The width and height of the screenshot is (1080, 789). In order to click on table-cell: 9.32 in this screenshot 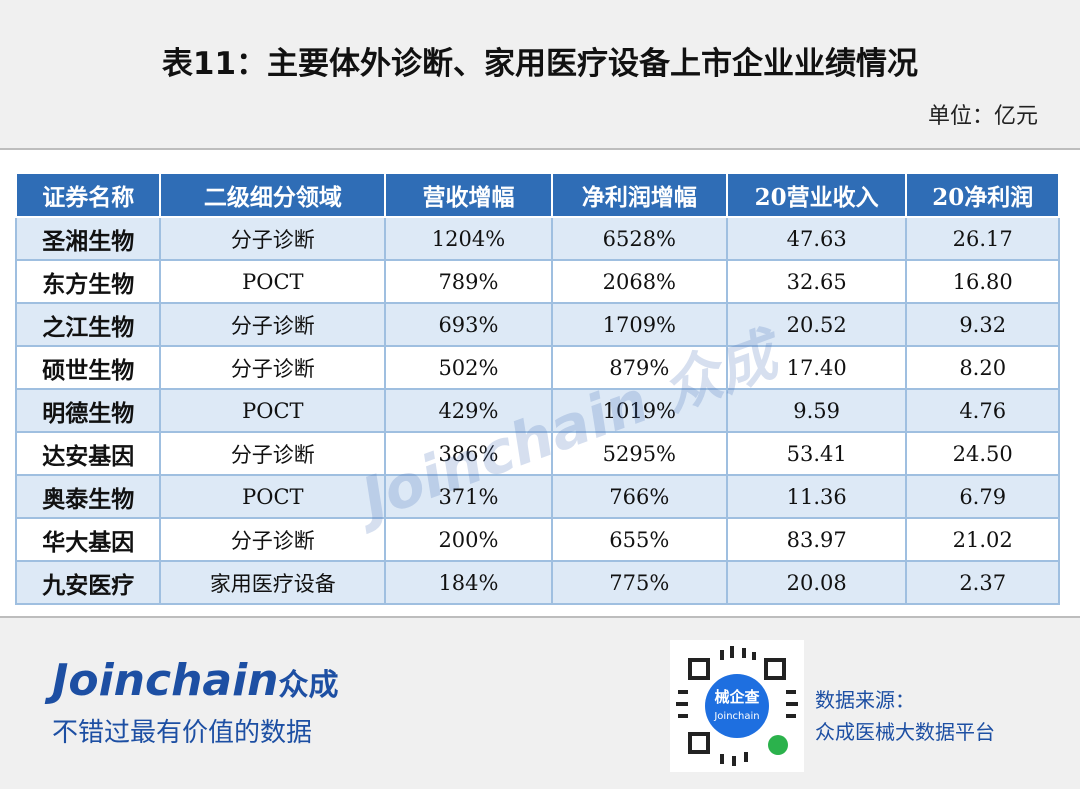, I will do `click(982, 324)`.